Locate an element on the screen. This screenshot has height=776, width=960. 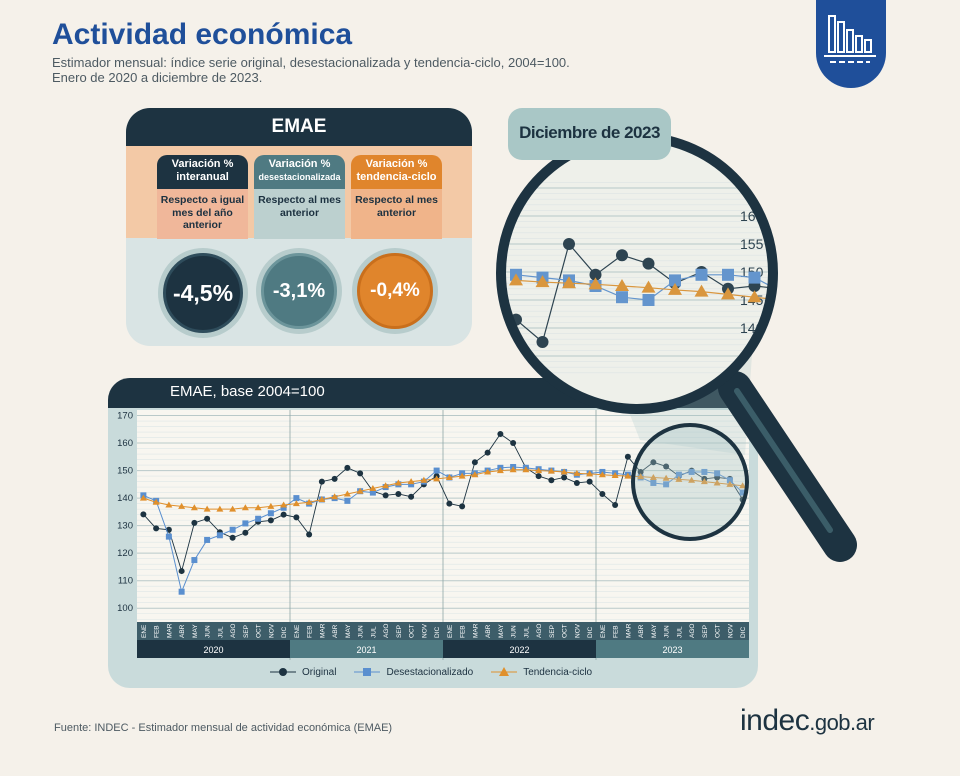
year-label: 2023 is located at coordinates (672, 650).